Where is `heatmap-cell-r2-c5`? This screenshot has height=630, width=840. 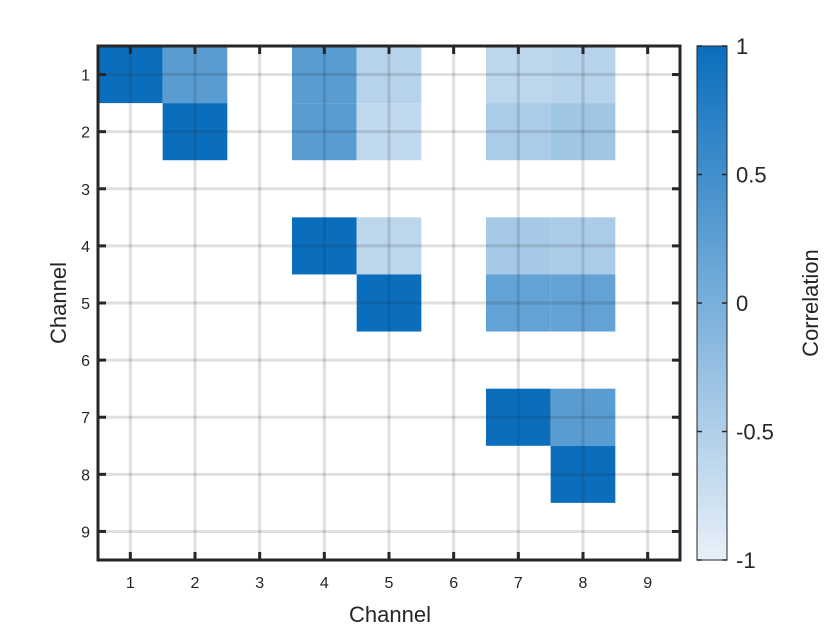
heatmap-cell-r2-c5 is located at coordinates (389, 132).